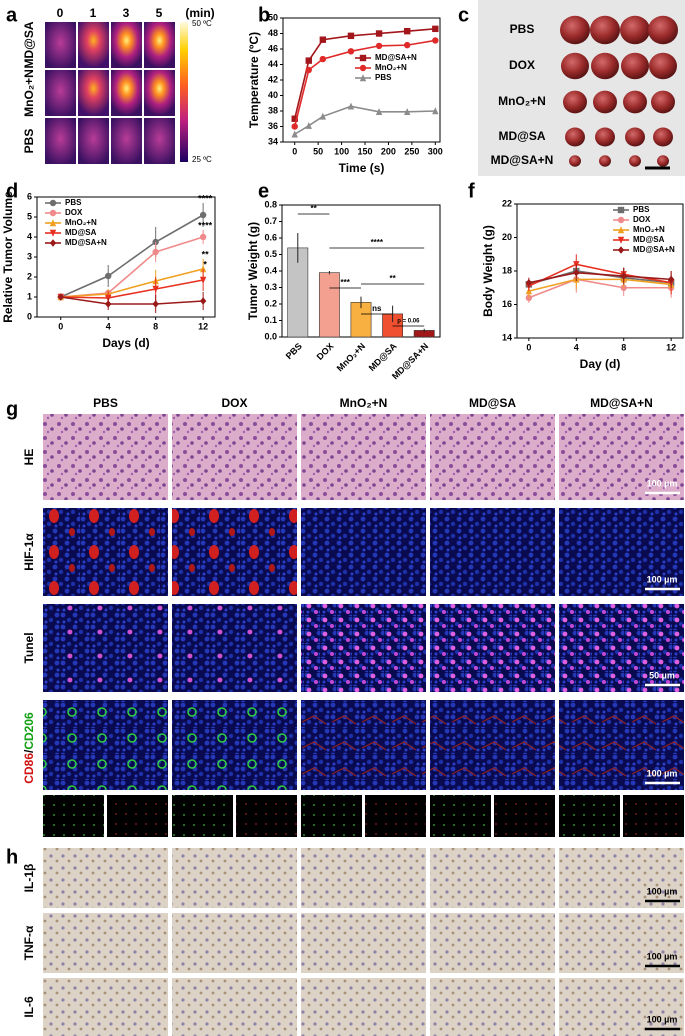 The height and width of the screenshot is (1036, 685). What do you see at coordinates (254, 80) in the screenshot?
I see `y-axis-label: Temperature (ºC)` at bounding box center [254, 80].